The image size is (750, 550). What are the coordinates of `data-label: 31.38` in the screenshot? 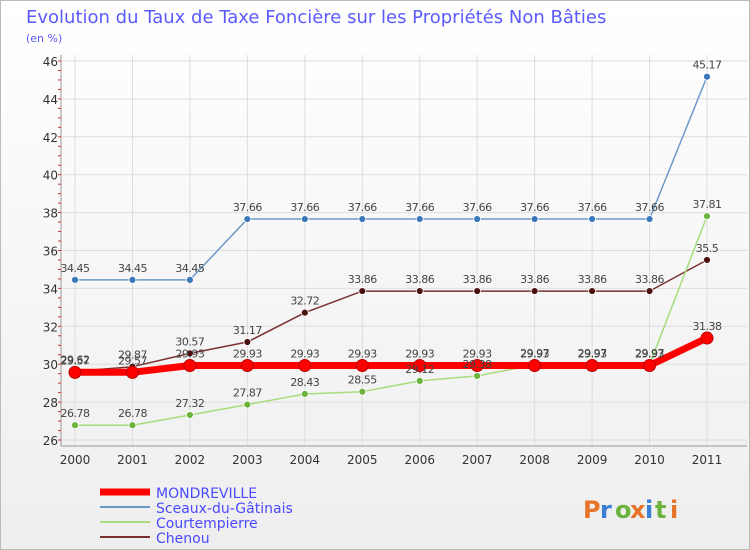 It's located at (707, 326).